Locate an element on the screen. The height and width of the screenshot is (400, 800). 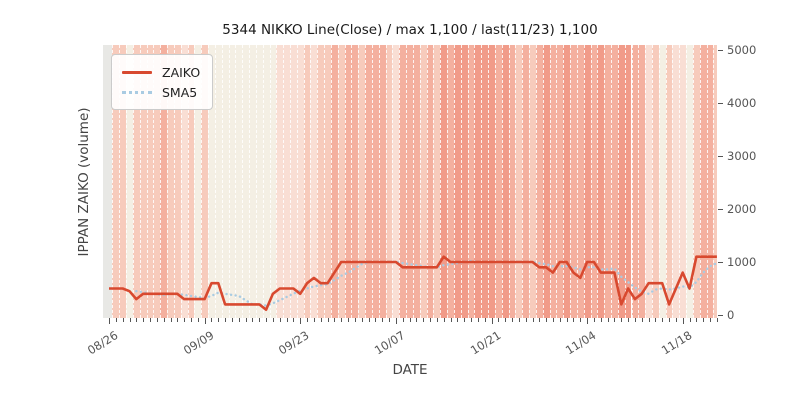
legend-item-sma5: SMA5 is located at coordinates (161, 92).